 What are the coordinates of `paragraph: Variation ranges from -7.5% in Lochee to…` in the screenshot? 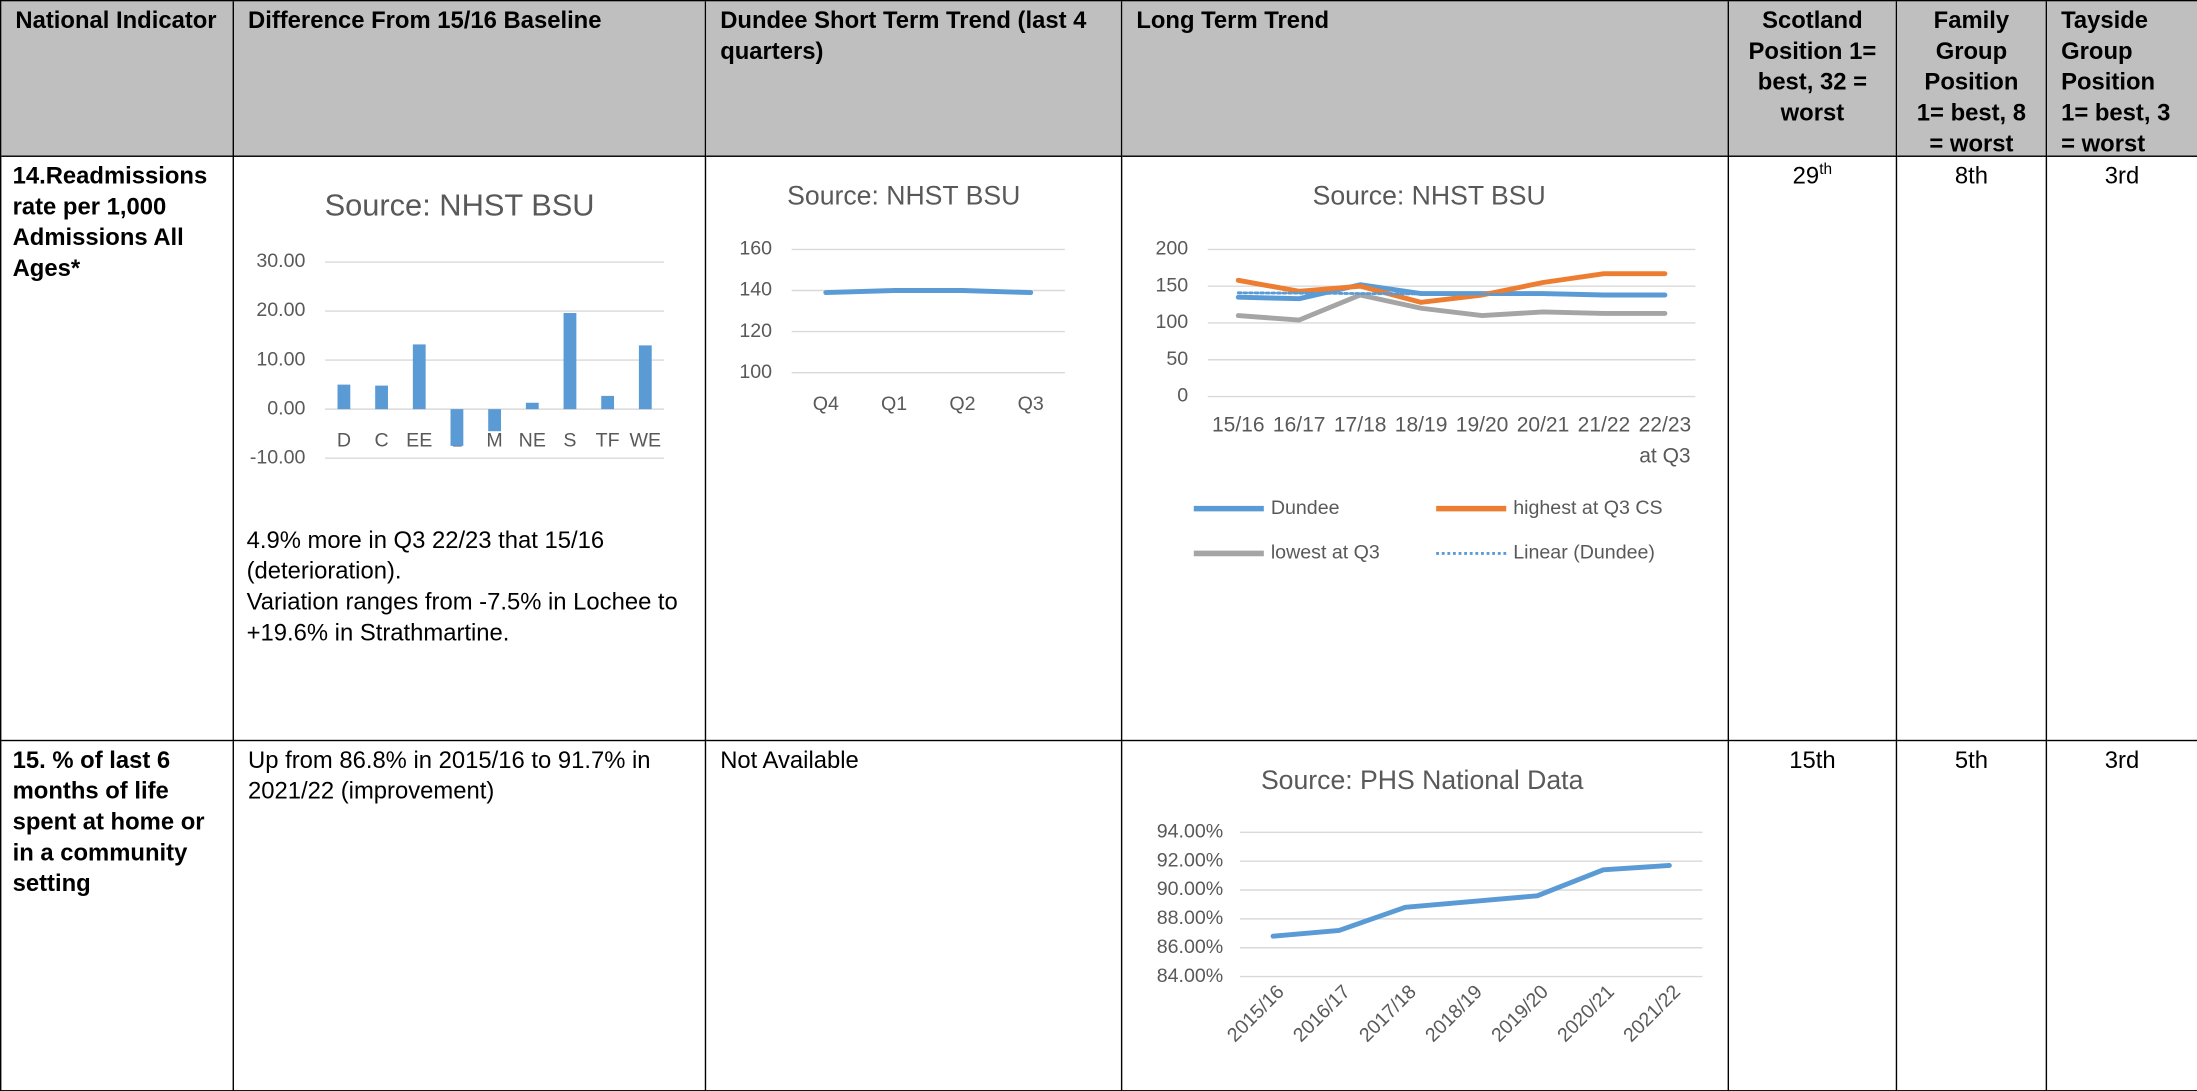 It's located at (462, 617).